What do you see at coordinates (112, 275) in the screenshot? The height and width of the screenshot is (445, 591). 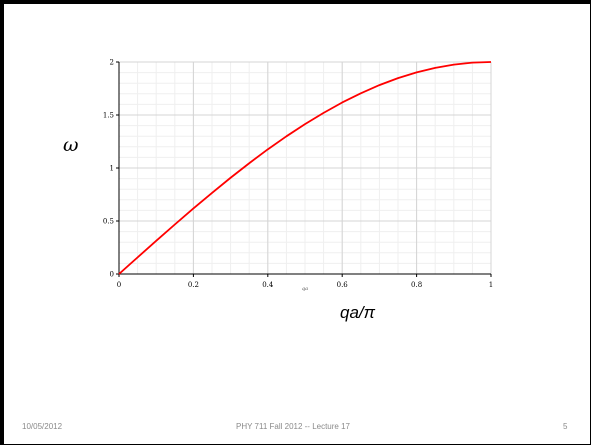 I see `y-tick-label: 0` at bounding box center [112, 275].